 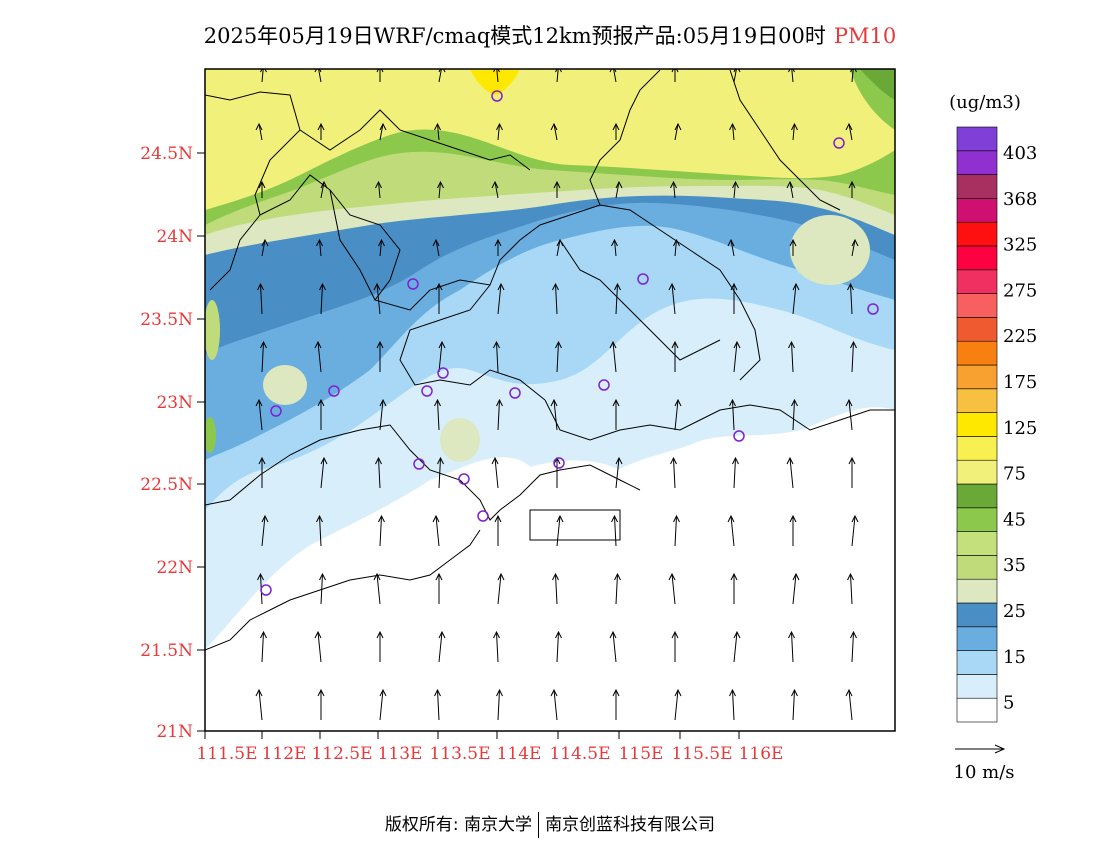 I want to click on colorbar-label: 225, so click(x=1020, y=336).